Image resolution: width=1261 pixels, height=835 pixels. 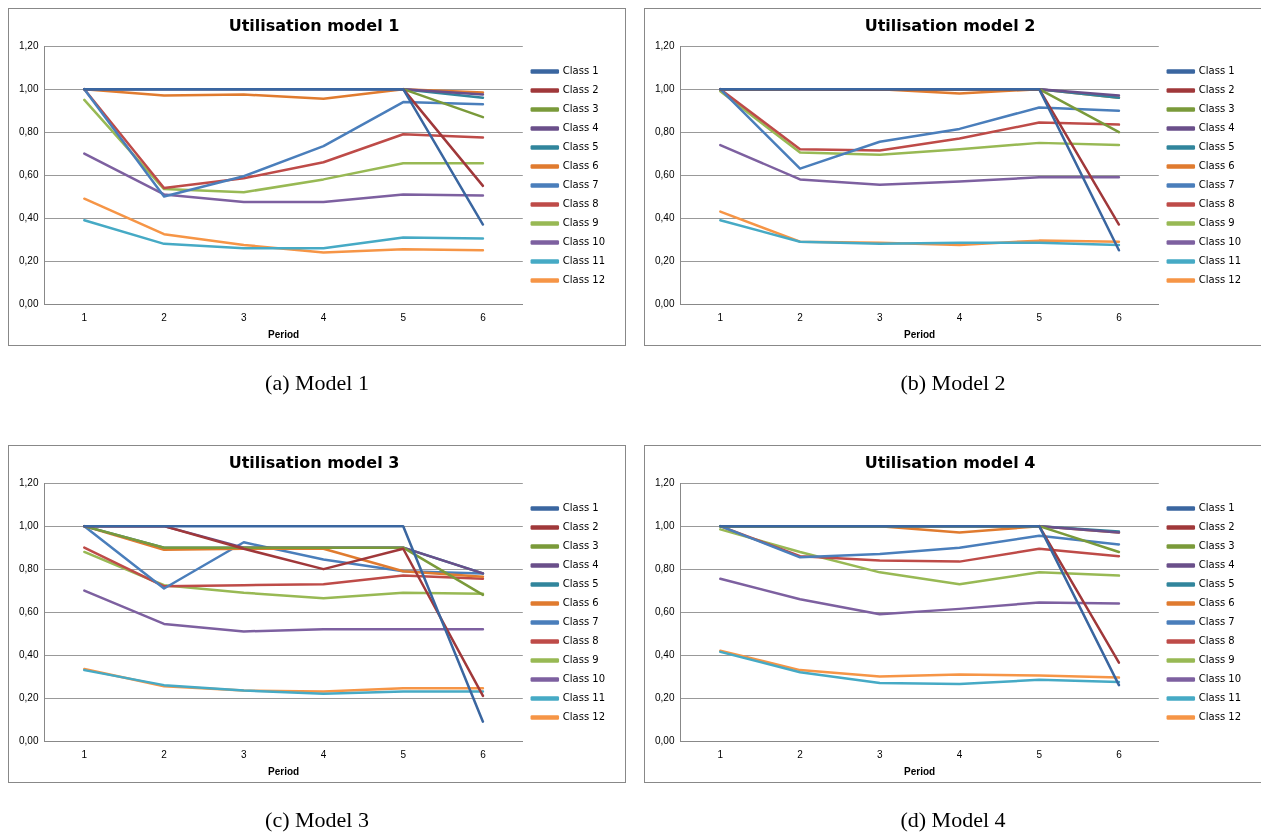 What do you see at coordinates (314, 25) in the screenshot?
I see `chart-title: Utilisation model 1` at bounding box center [314, 25].